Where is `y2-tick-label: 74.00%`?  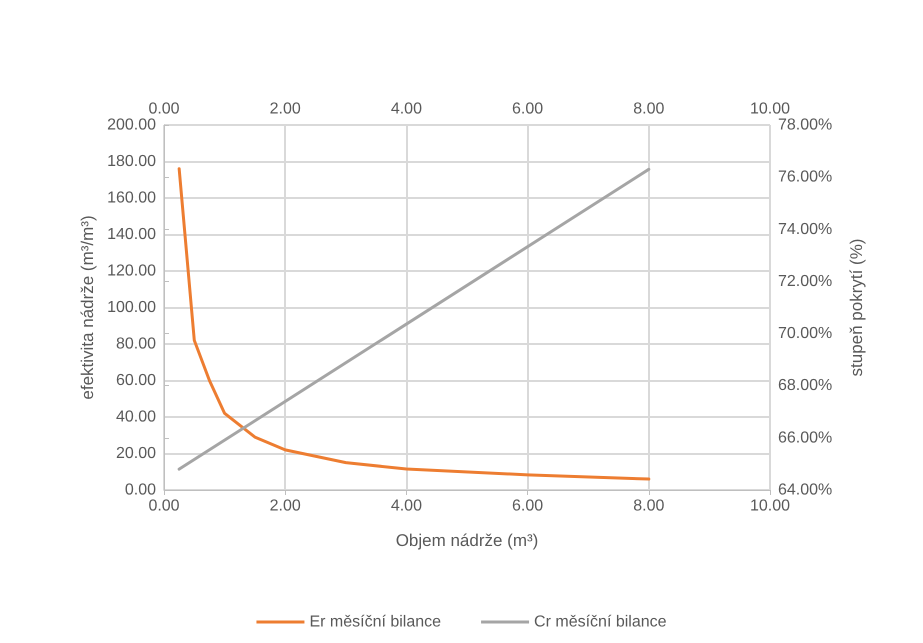
y2-tick-label: 74.00% is located at coordinates (805, 229).